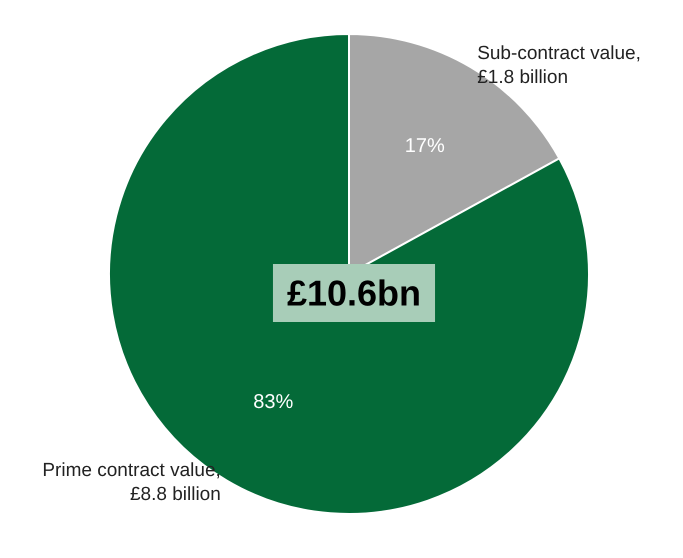 The height and width of the screenshot is (558, 683). Describe the element at coordinates (424, 145) in the screenshot. I see `data-label: 17%` at that location.